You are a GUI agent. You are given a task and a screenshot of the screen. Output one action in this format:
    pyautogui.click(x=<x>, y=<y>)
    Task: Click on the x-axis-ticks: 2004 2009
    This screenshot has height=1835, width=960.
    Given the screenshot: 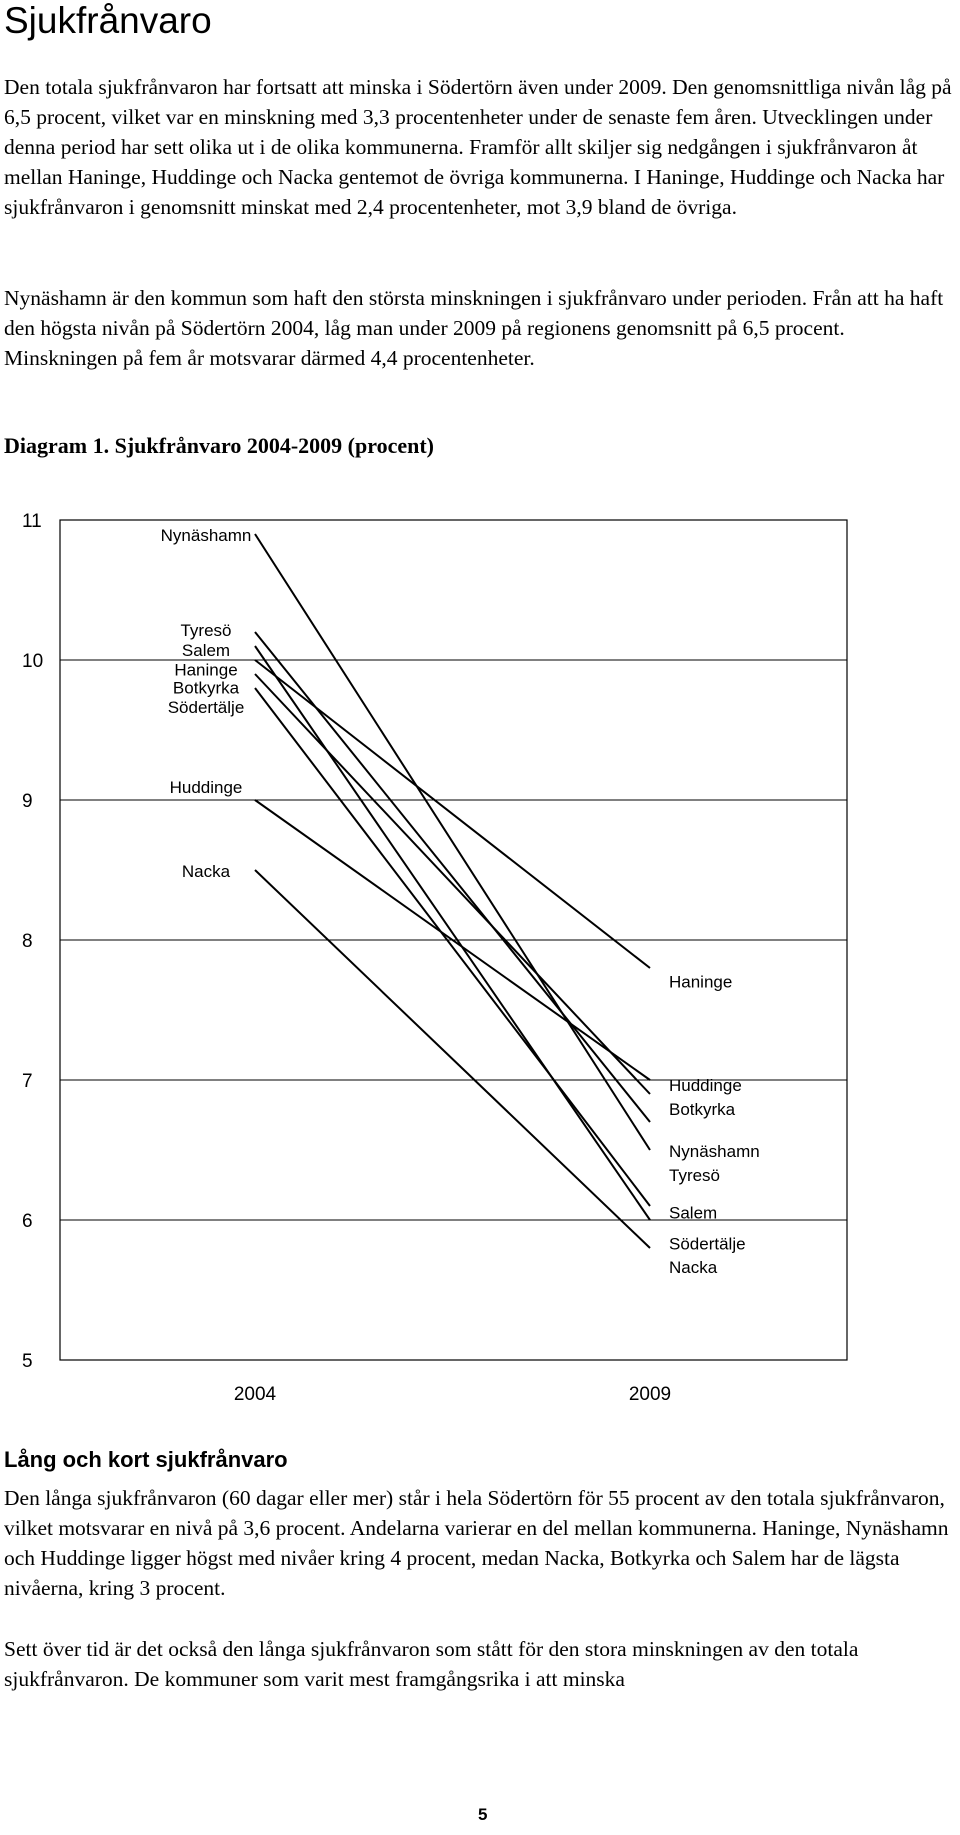 What is the action you would take?
    pyautogui.click(x=452, y=1394)
    